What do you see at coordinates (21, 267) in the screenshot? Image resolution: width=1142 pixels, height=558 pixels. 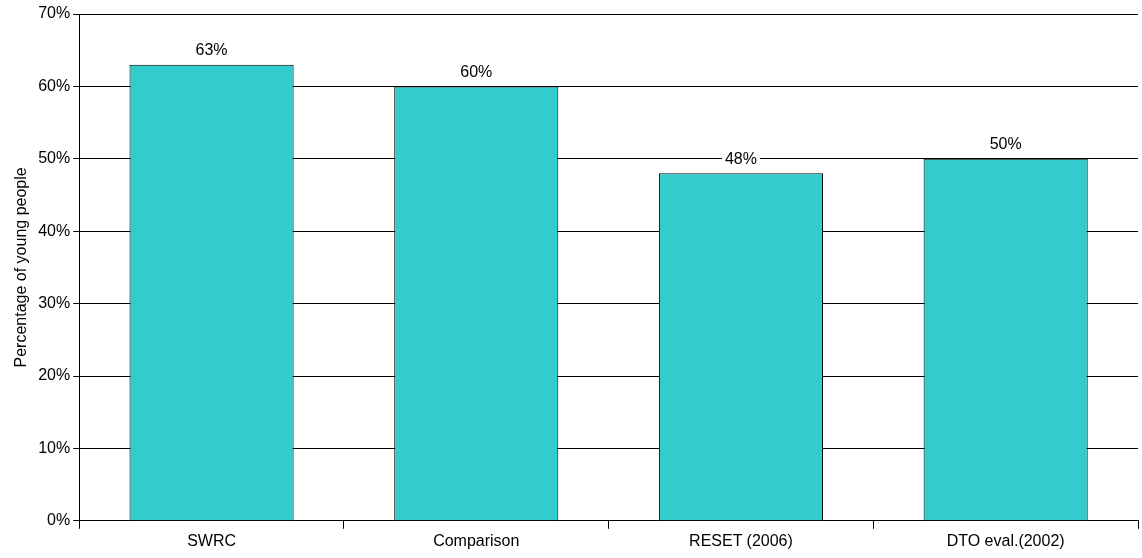 I see `y-axis-title: Percentage of young people` at bounding box center [21, 267].